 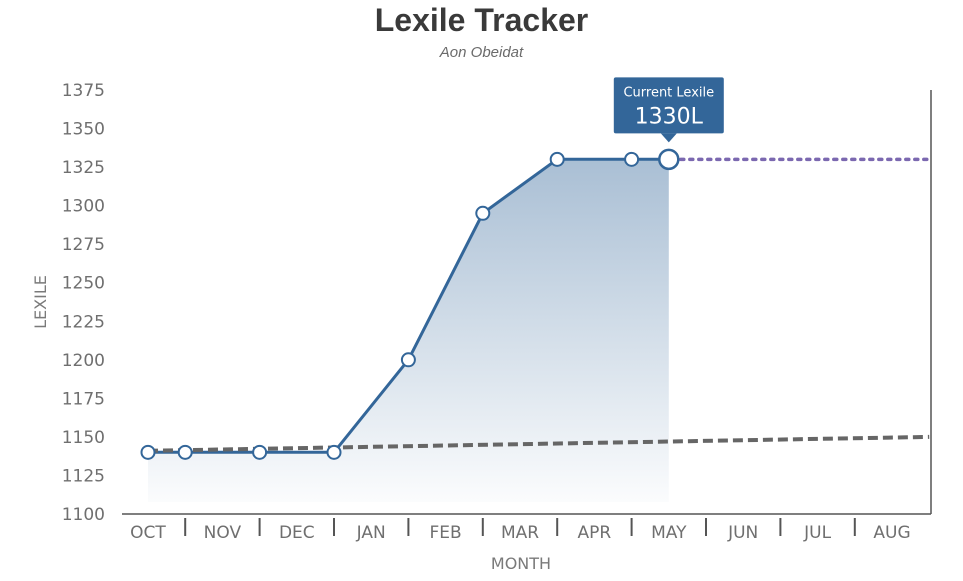 I want to click on chart-title: Lexile Tracker, so click(x=481, y=20).